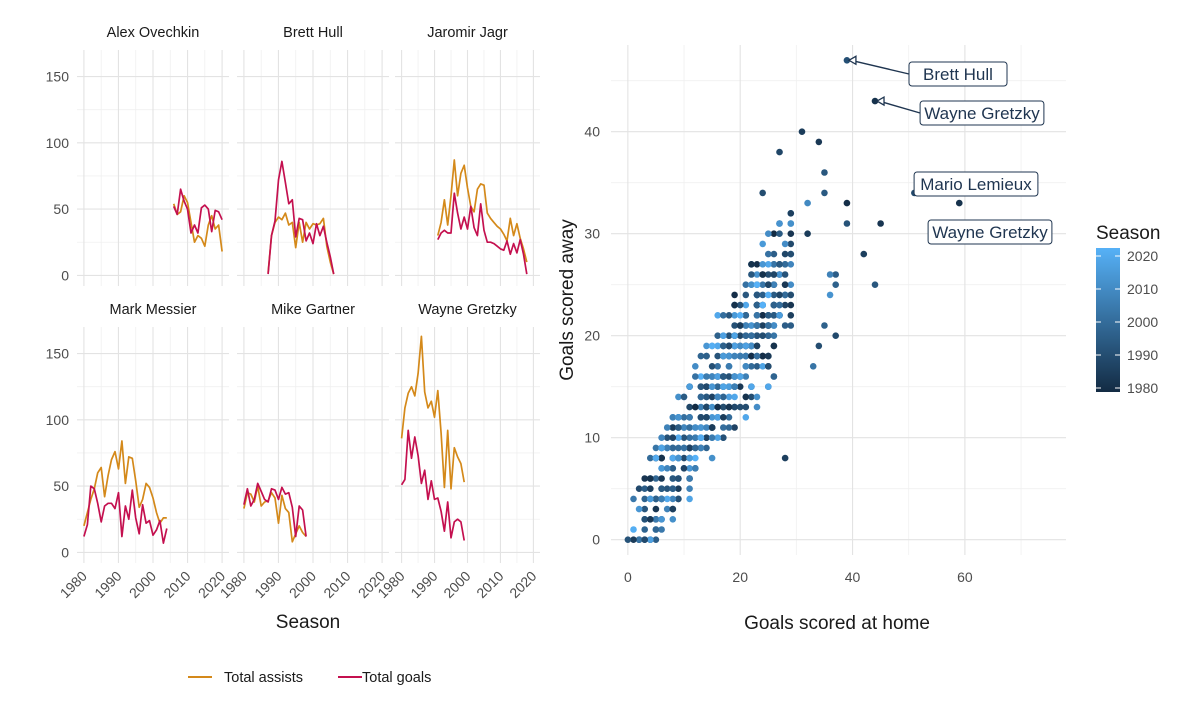 The image size is (1200, 725). I want to click on x-tick-label: 1990, so click(107, 584).